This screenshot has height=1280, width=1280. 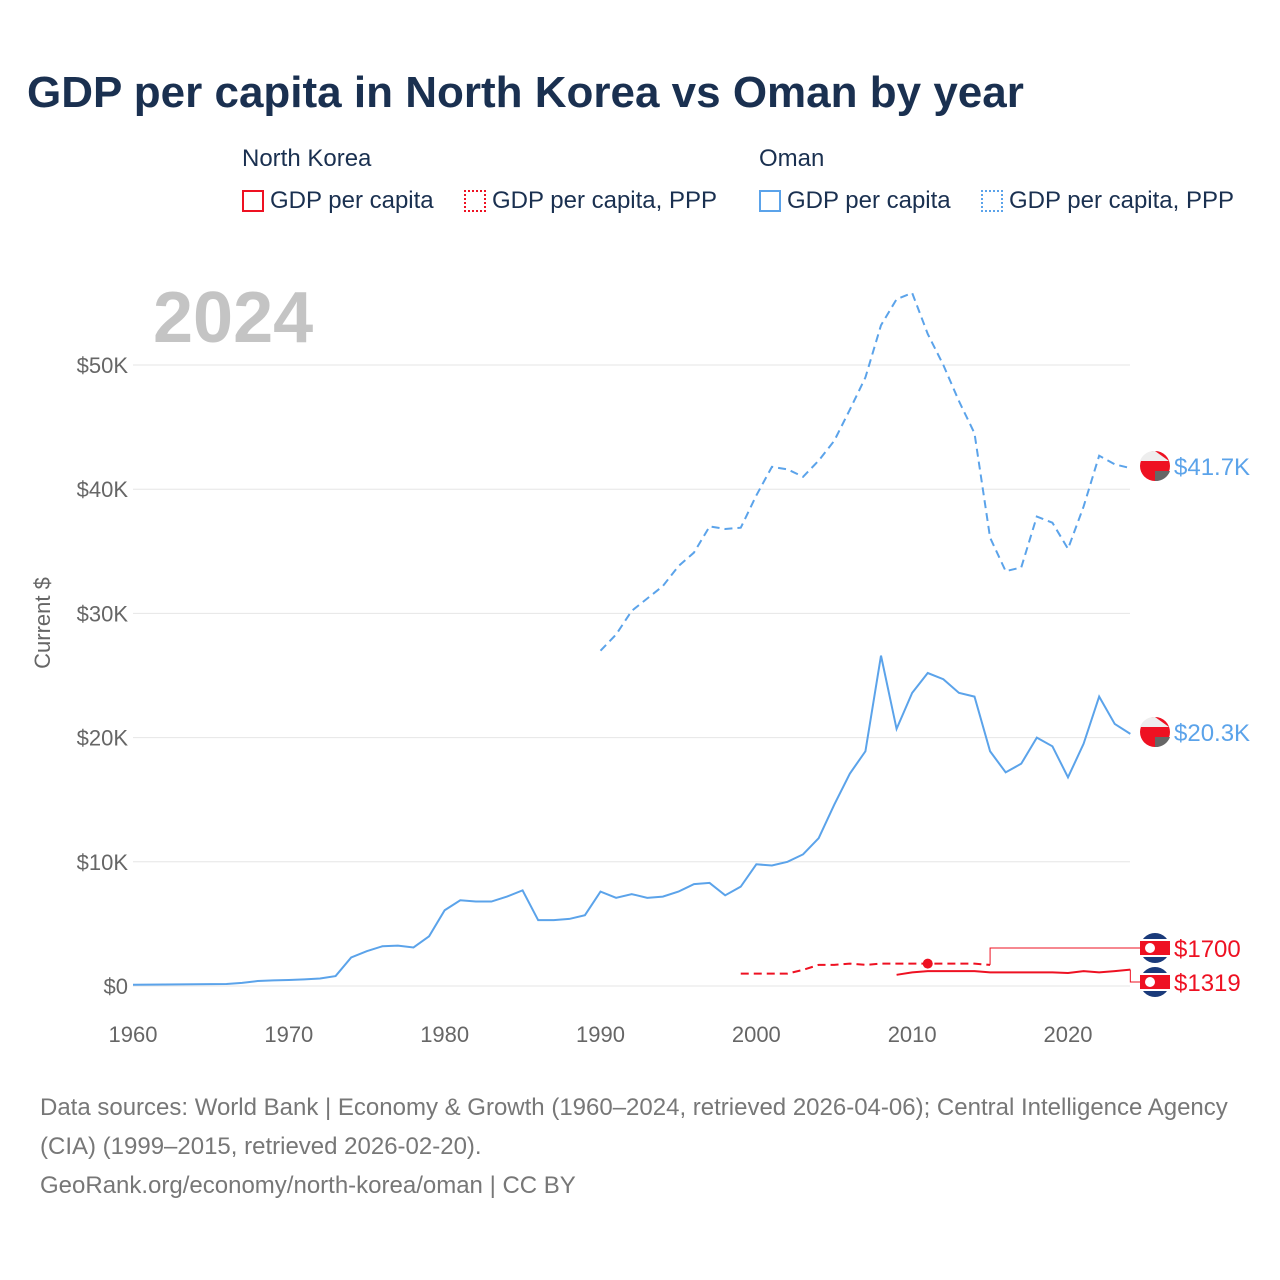 What do you see at coordinates (233, 318) in the screenshot?
I see `year-label: 2024` at bounding box center [233, 318].